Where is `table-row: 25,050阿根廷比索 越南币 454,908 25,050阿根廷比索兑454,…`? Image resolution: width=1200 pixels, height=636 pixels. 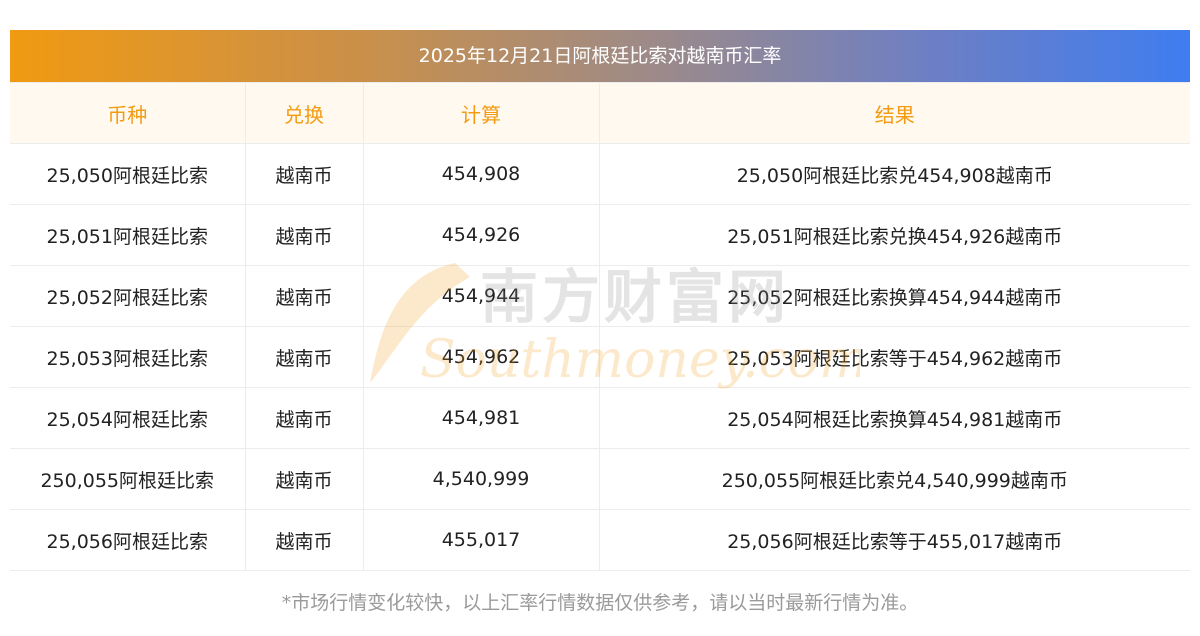
table-row: 25,050阿根廷比索 越南币 454,908 25,050阿根廷比索兑454,… is located at coordinates (600, 174).